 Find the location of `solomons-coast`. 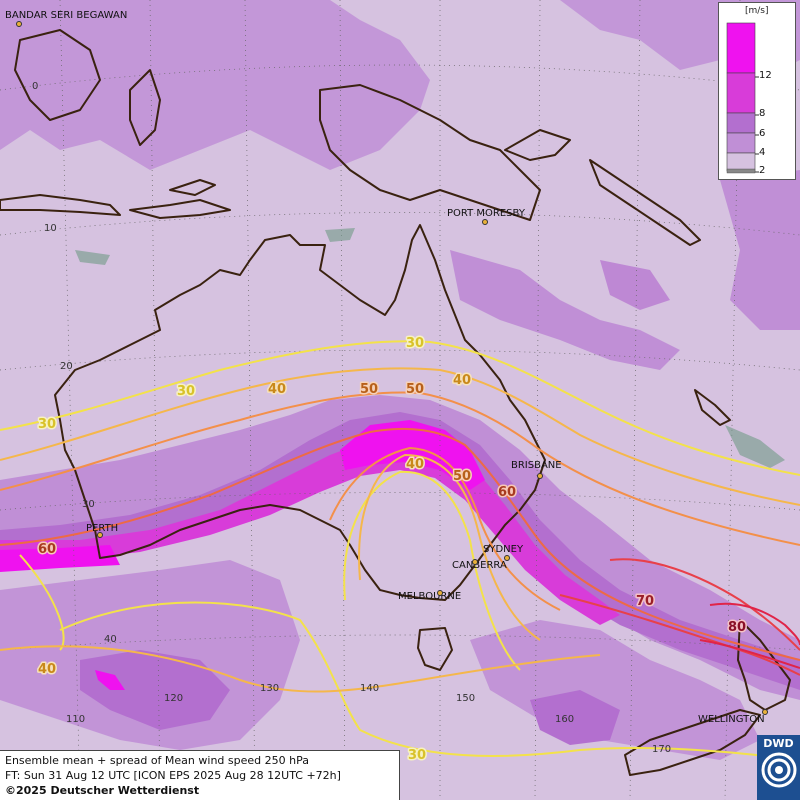

solomons-coast is located at coordinates (645, 202).